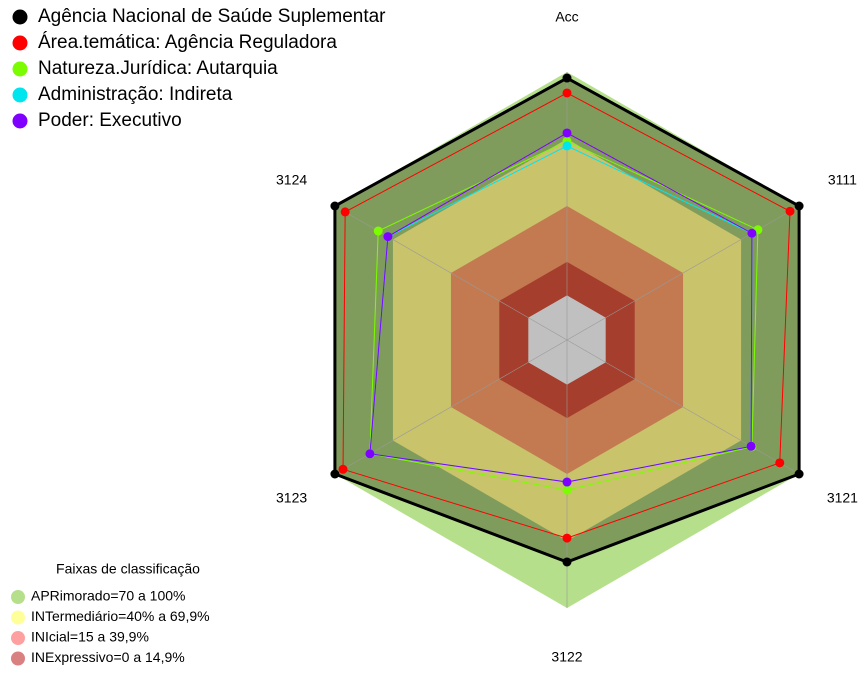 The width and height of the screenshot is (867, 678). Describe the element at coordinates (108, 596) in the screenshot. I see `legend-label: APRimorado=70 a 100%` at that location.